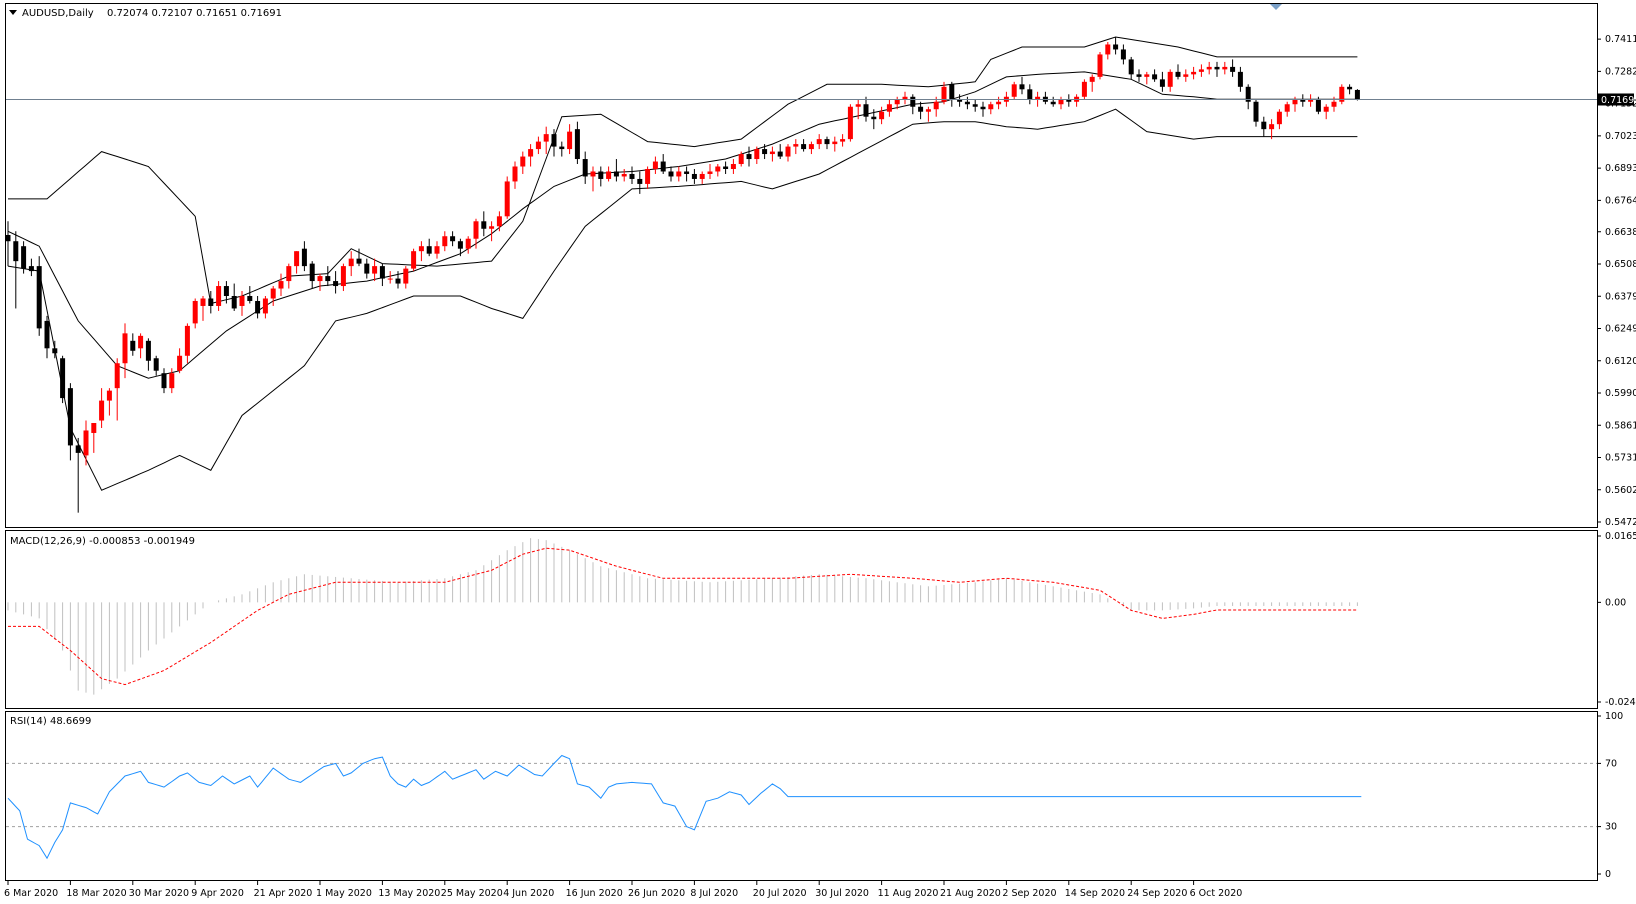 Image resolution: width=1636 pixels, height=904 pixels. I want to click on rsi-axis-label: 70, so click(1611, 763).